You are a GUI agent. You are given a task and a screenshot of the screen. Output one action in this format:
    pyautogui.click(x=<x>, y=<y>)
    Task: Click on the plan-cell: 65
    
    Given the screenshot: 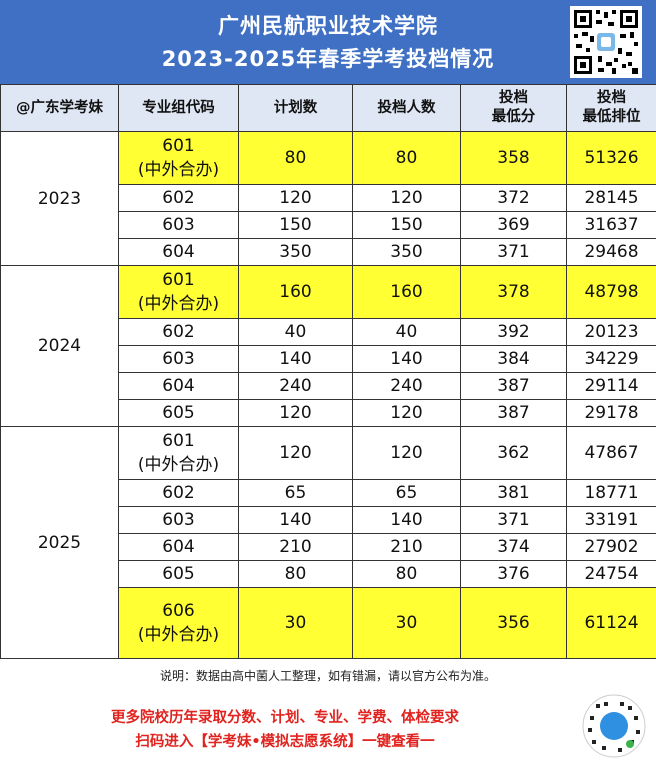 What is the action you would take?
    pyautogui.click(x=295, y=493)
    